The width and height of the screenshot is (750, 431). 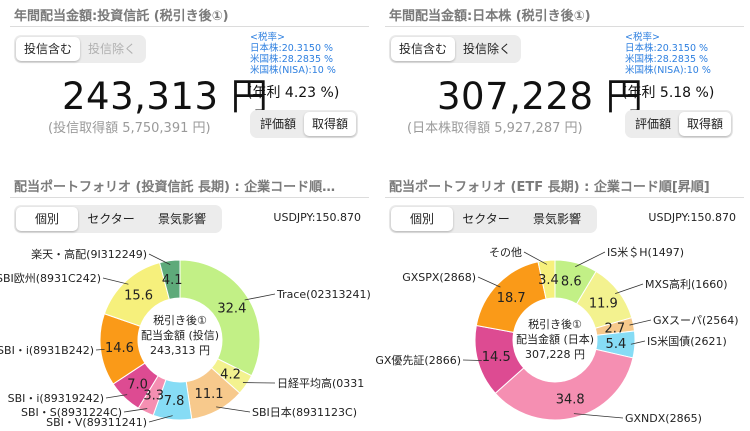 What do you see at coordinates (89, 254) in the screenshot?
I see `slice-name-label: 楽天・高配(9I312249)` at bounding box center [89, 254].